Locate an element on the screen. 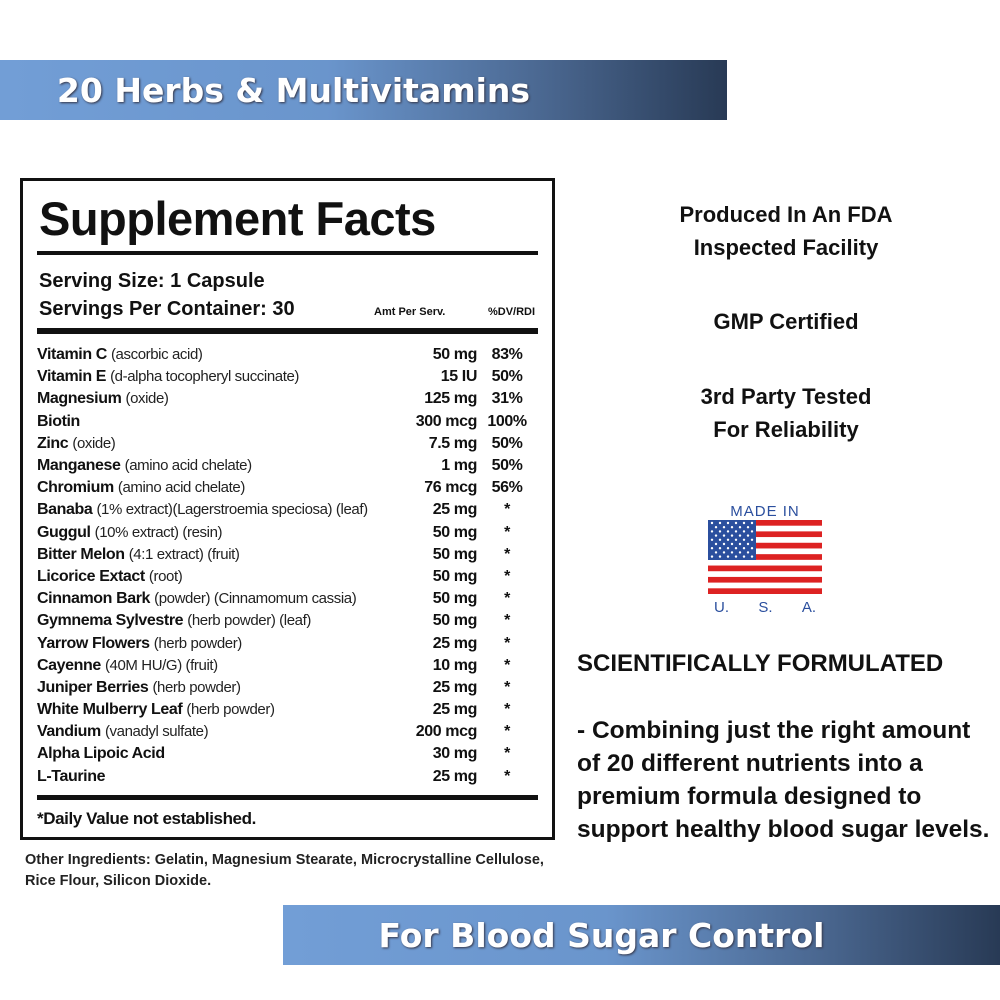 The height and width of the screenshot is (1000, 1000). ingredient-dv: 56% is located at coordinates (507, 488).